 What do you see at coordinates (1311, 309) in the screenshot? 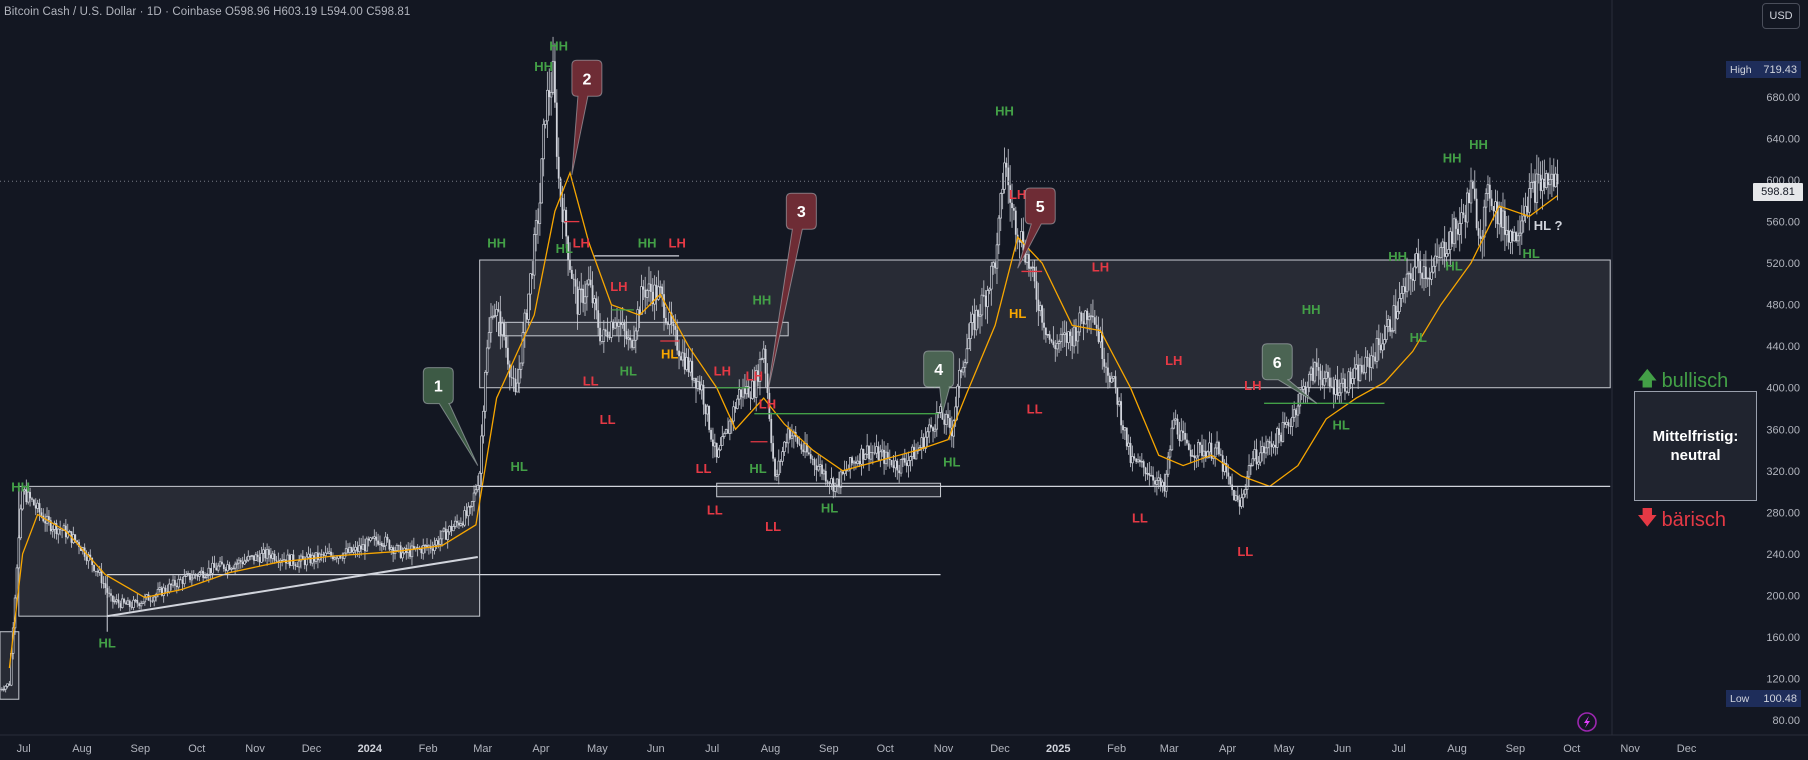
I see `structure-label: HH` at bounding box center [1311, 309].